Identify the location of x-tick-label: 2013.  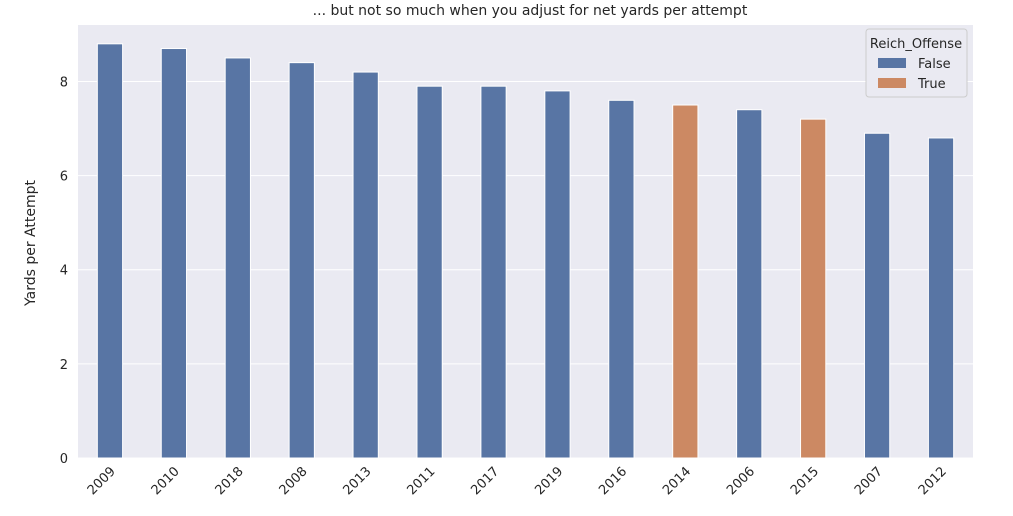
(357, 481).